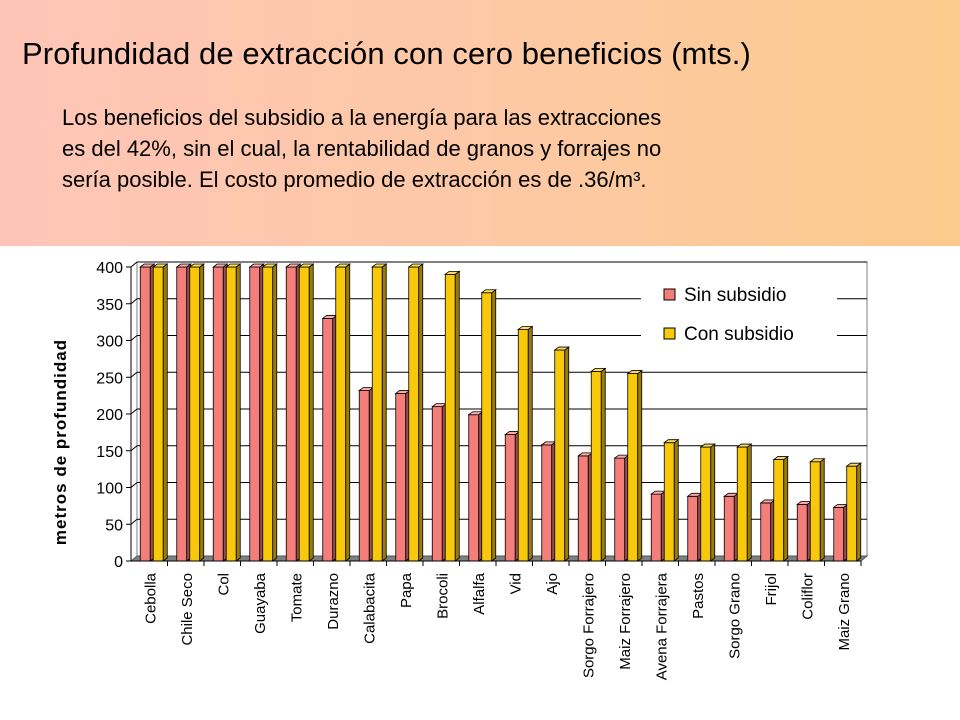 The width and height of the screenshot is (960, 720). Describe the element at coordinates (223, 584) in the screenshot. I see `x-tick-label: Col` at that location.